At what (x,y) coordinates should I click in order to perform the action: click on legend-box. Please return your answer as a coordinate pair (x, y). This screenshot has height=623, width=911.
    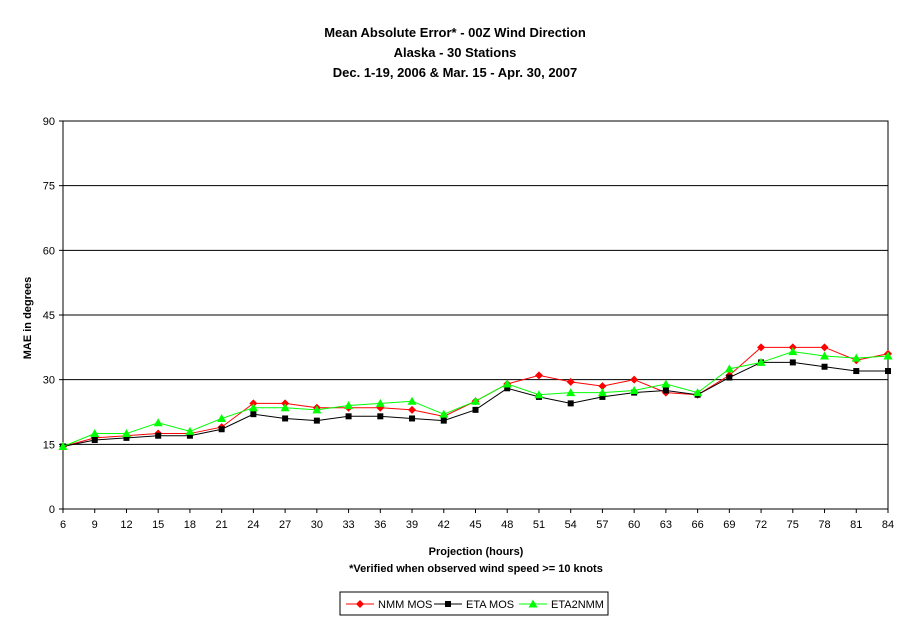
    Looking at the image, I should click on (474, 603).